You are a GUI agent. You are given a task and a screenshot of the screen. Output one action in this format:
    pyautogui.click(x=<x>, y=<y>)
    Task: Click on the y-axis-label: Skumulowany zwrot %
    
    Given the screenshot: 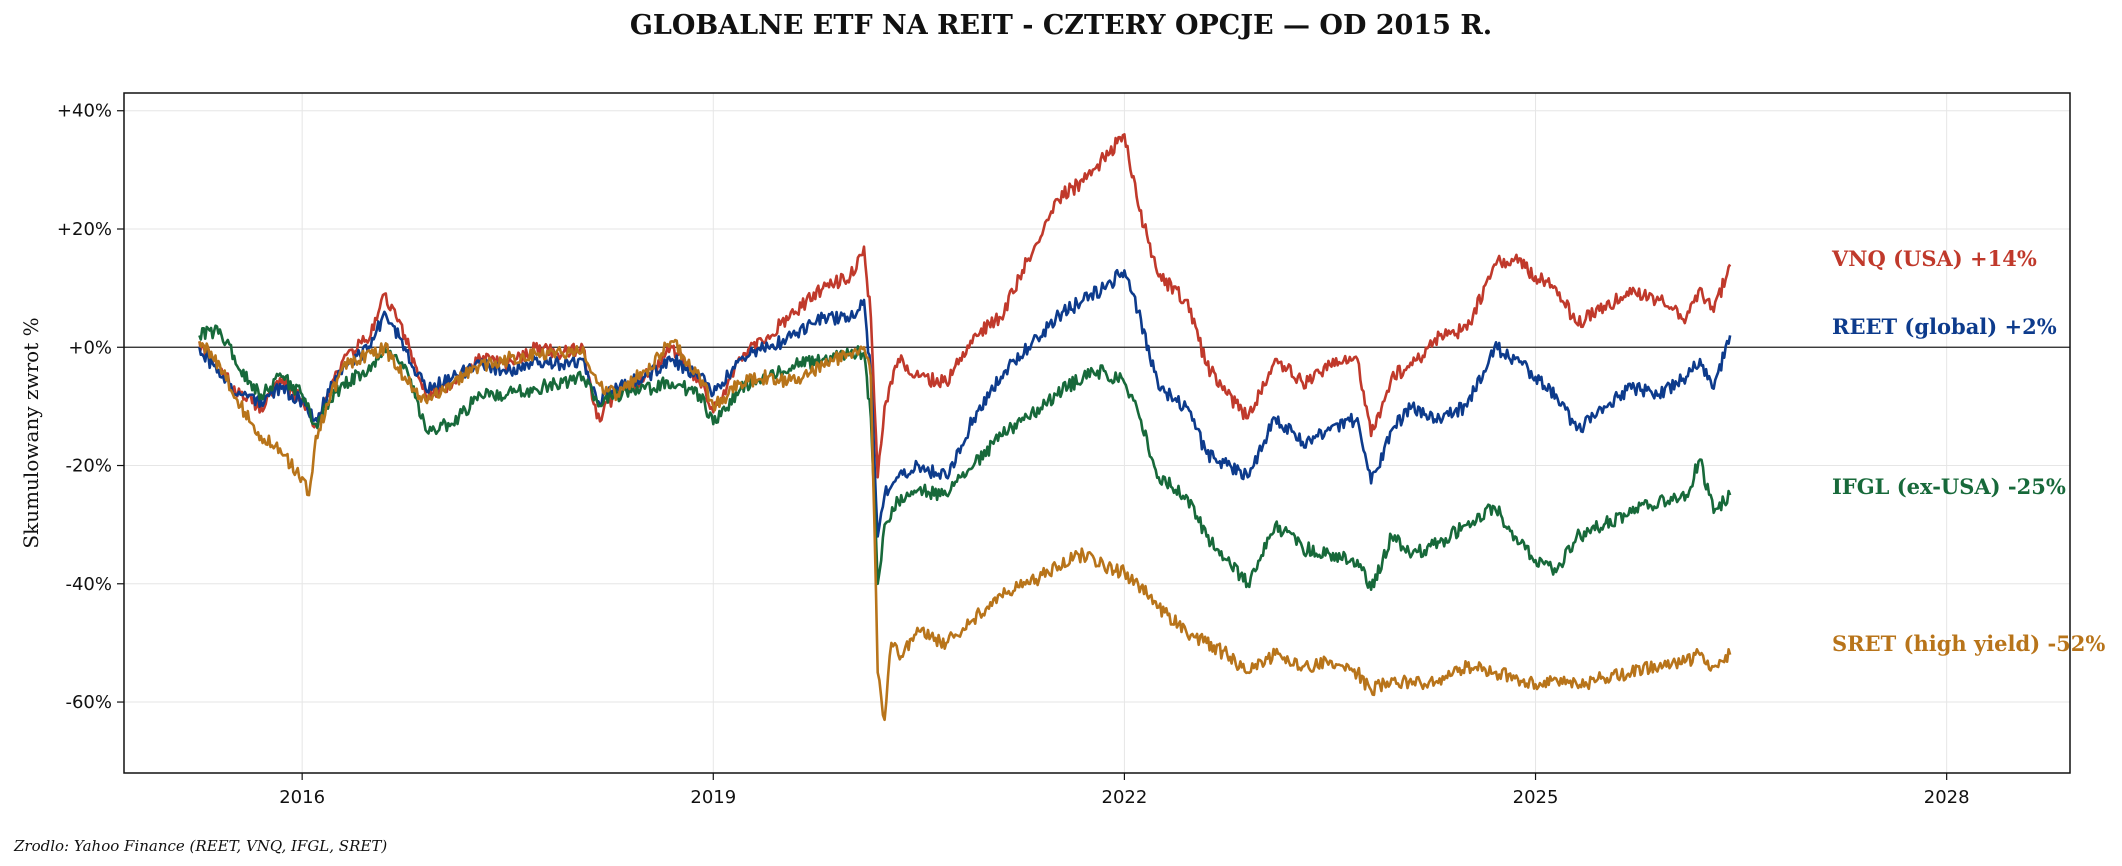 What is the action you would take?
    pyautogui.click(x=31, y=432)
    